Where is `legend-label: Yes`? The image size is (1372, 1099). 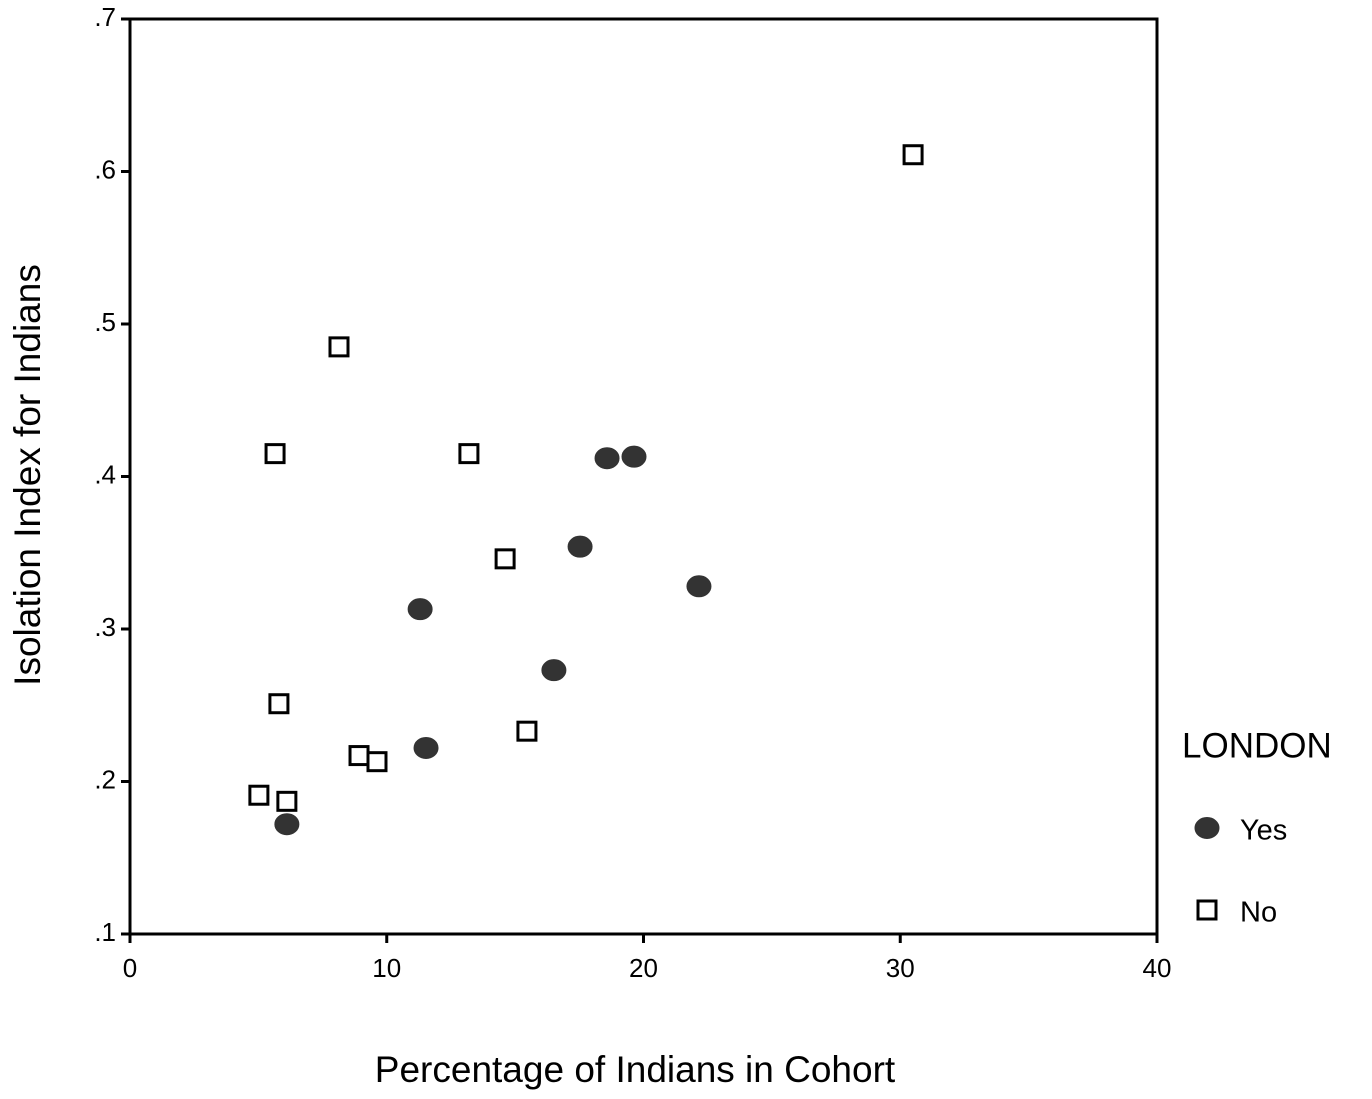
legend-label: Yes is located at coordinates (1263, 831).